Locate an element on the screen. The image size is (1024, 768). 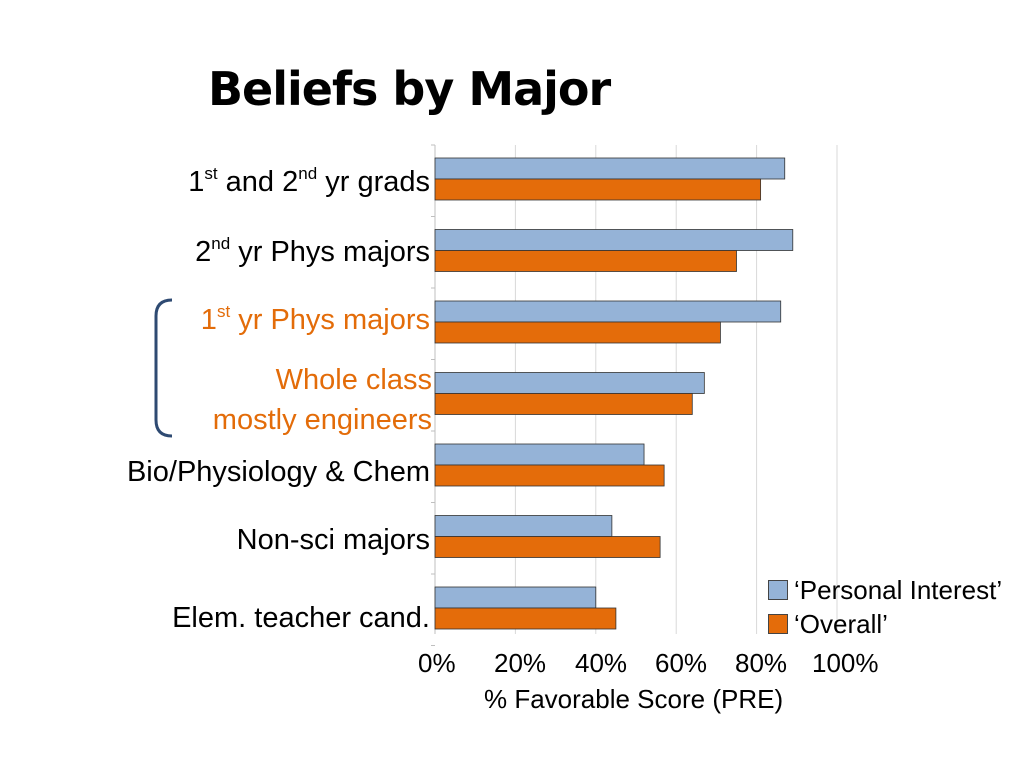
annotation-line-2: mostly engineers is located at coordinates (322, 420).